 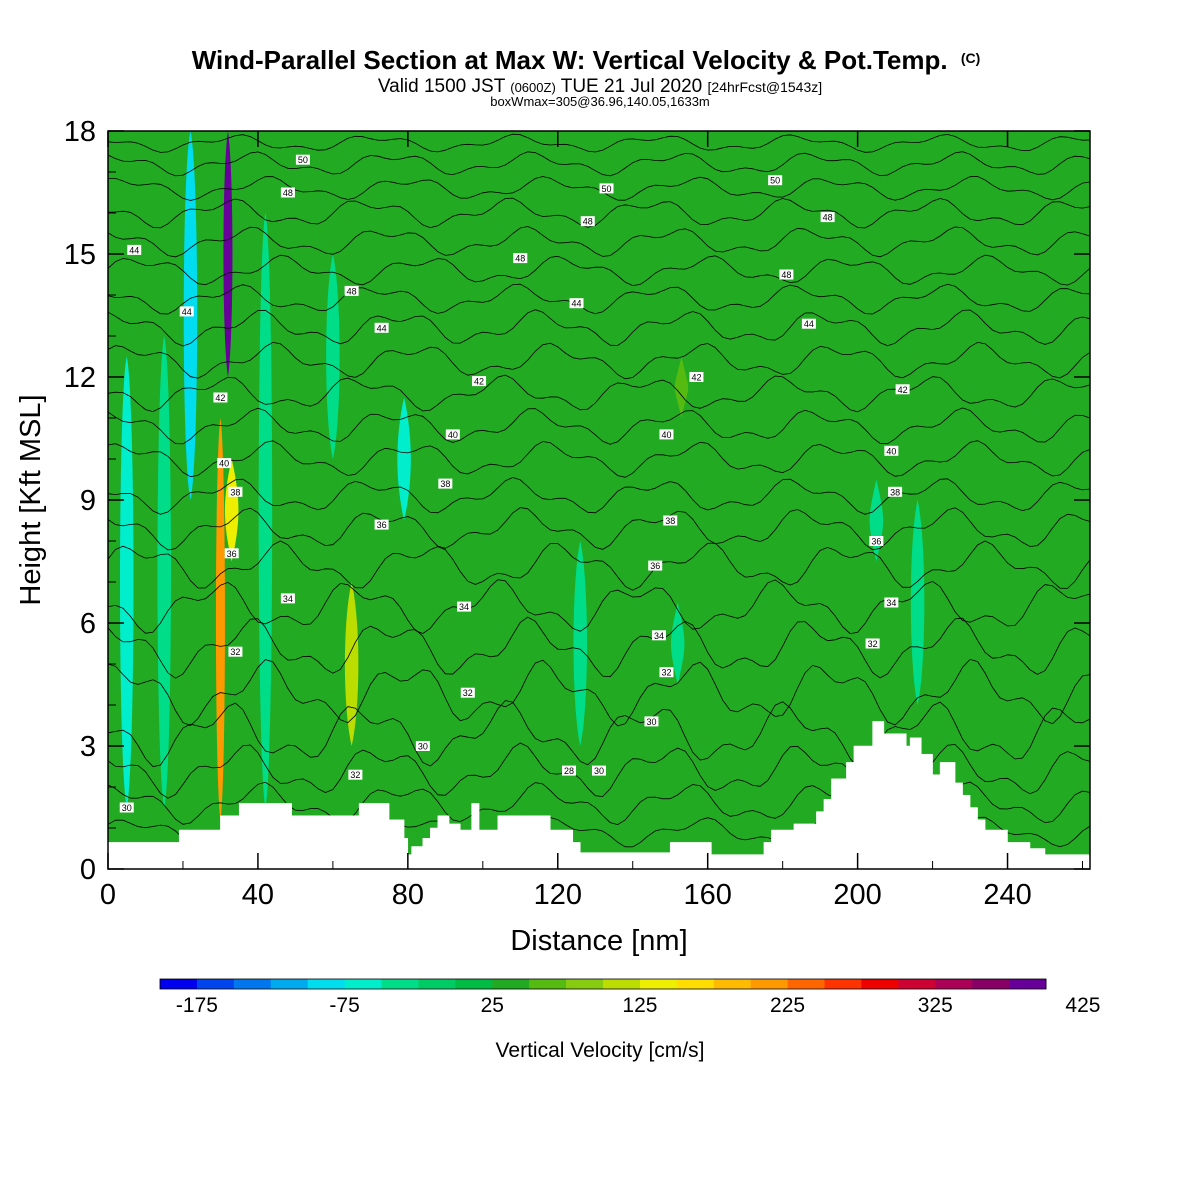 I want to click on colorbar: -175 -75 25 125 225 325 425, so click(x=629, y=997).